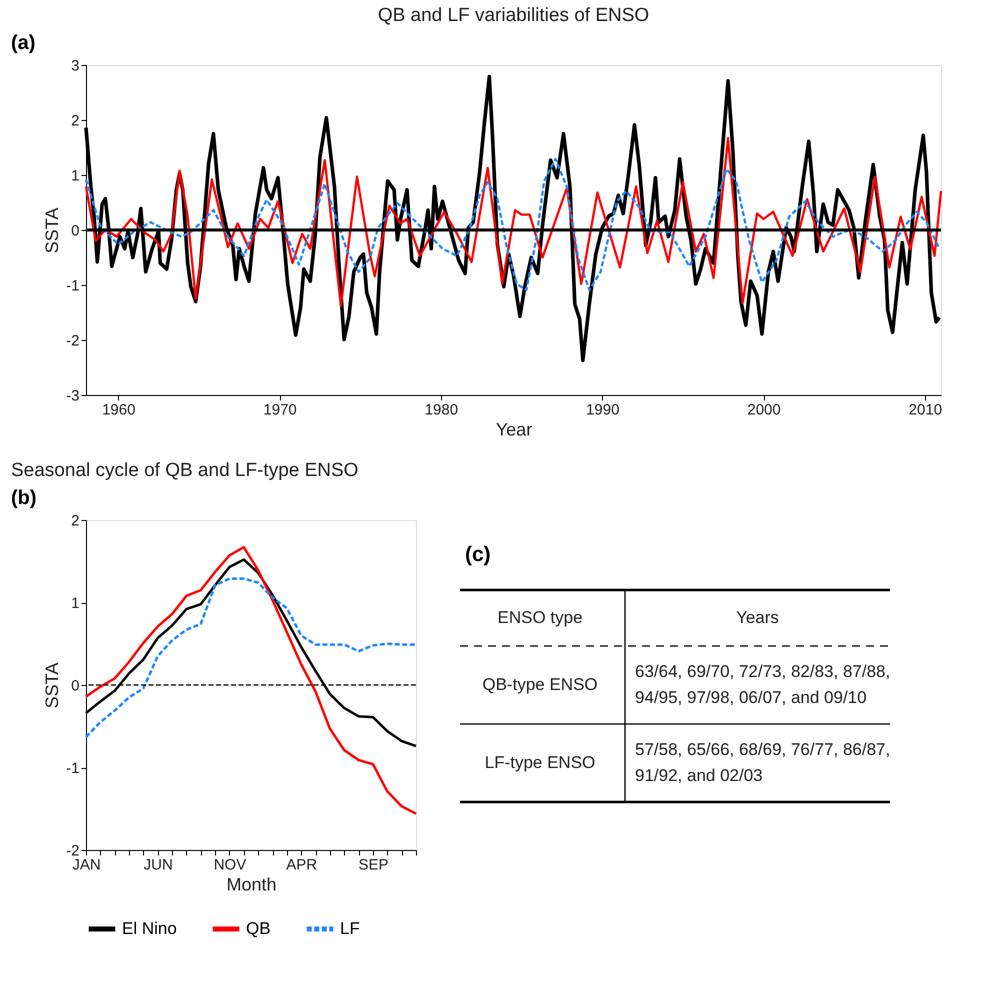 The width and height of the screenshot is (1000, 998). Describe the element at coordinates (757, 617) in the screenshot. I see `text: Years` at that location.